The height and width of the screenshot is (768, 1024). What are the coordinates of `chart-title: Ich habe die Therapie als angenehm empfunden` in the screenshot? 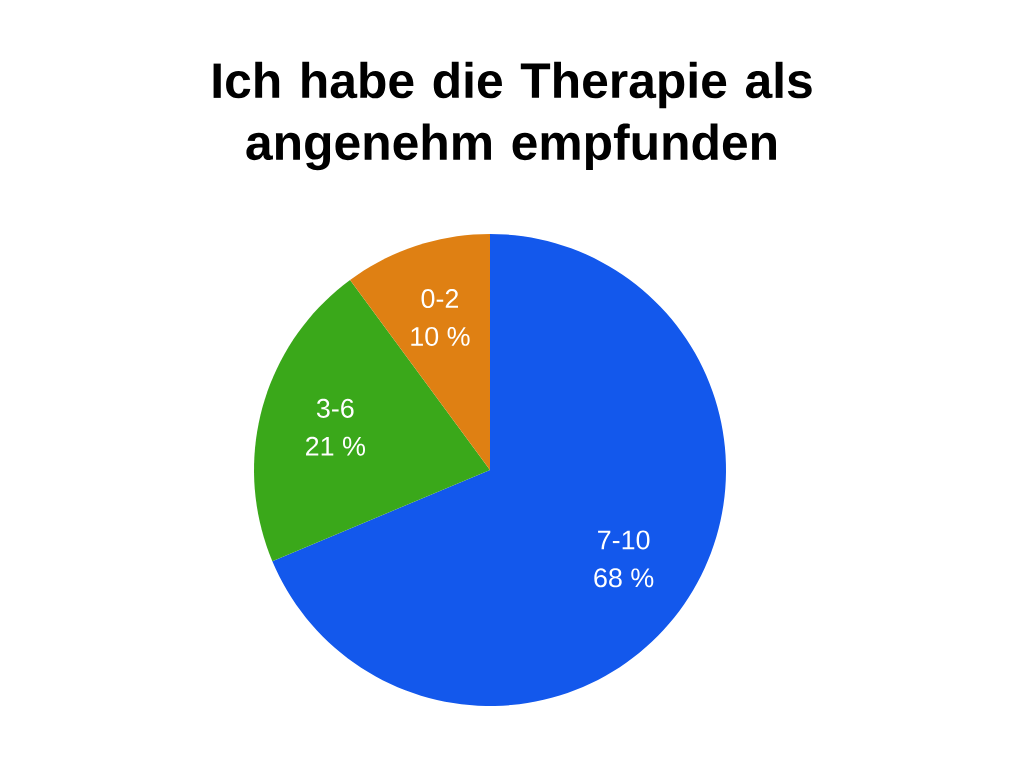 It's located at (512, 116).